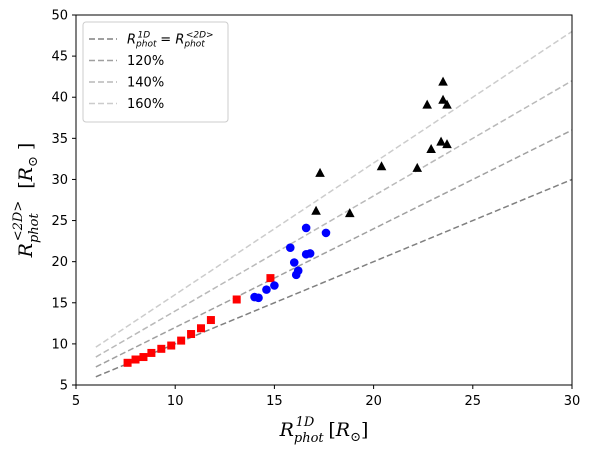 The width and height of the screenshot is (590, 457). What do you see at coordinates (59, 57) in the screenshot?
I see `y-tick-label: 45` at bounding box center [59, 57].